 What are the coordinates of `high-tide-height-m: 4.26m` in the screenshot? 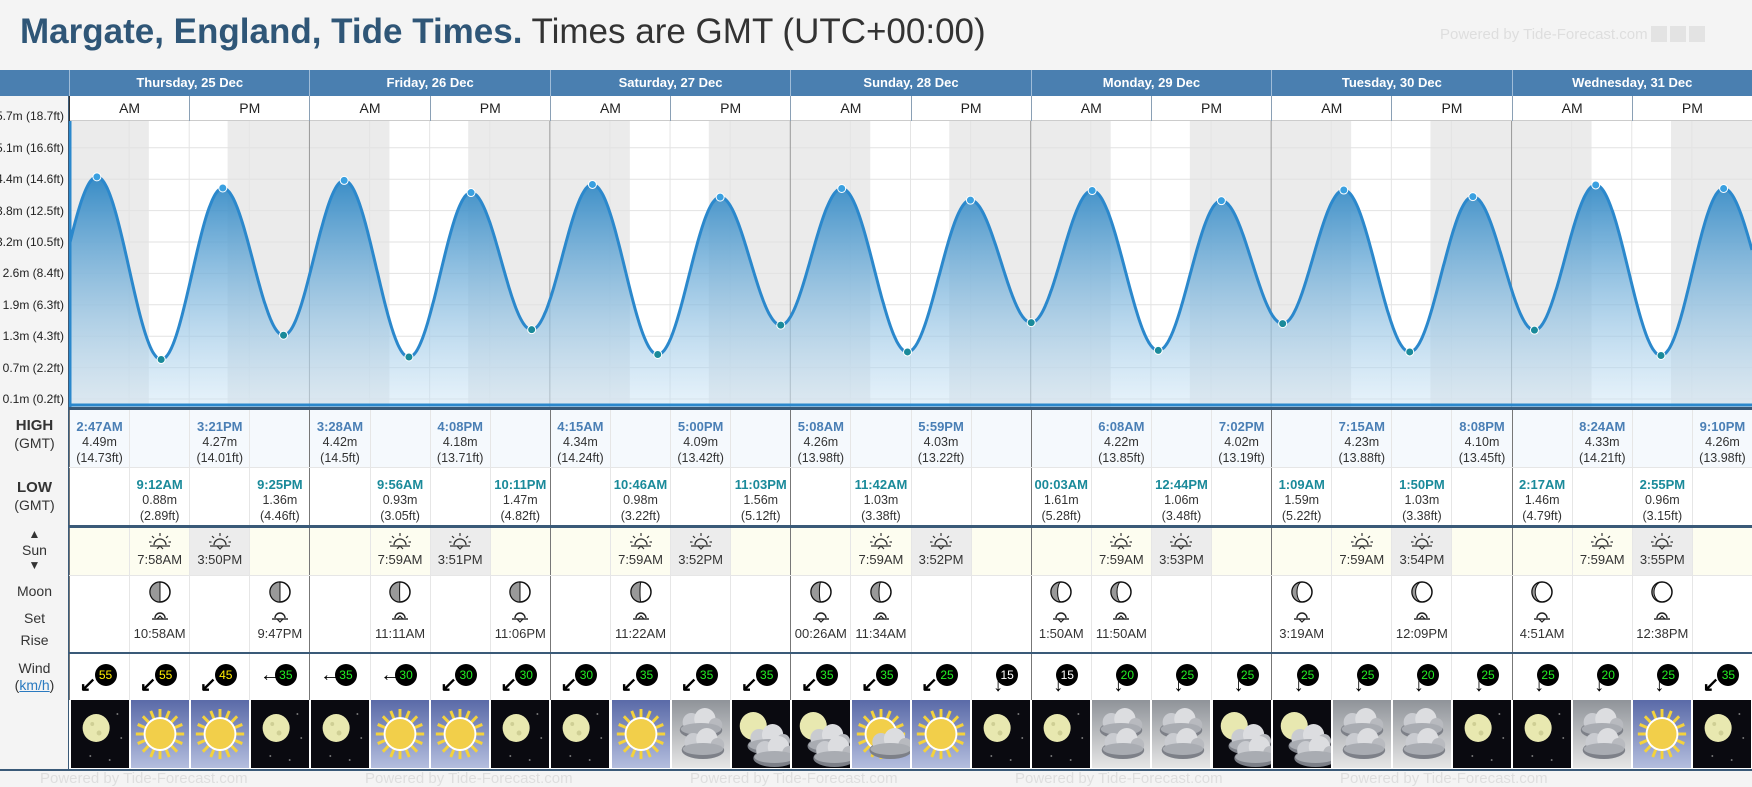 It's located at (821, 442).